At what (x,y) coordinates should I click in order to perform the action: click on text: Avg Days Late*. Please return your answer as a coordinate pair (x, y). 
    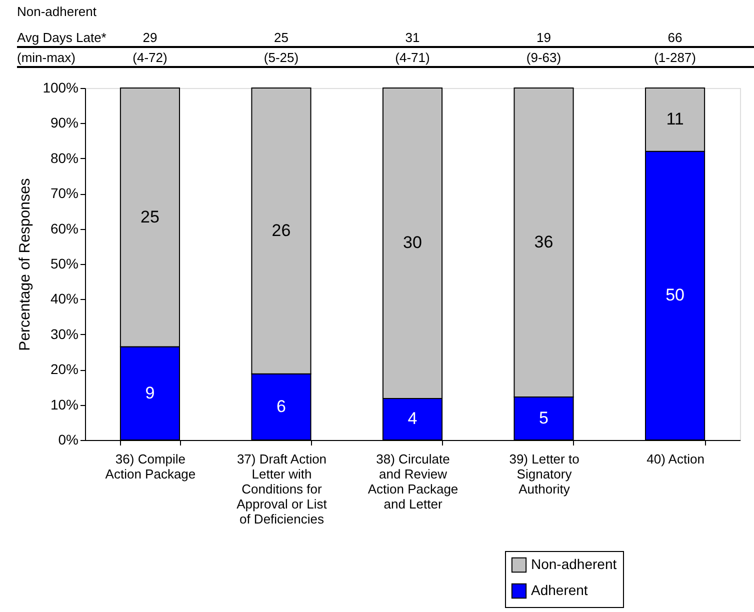
    Looking at the image, I should click on (61, 37).